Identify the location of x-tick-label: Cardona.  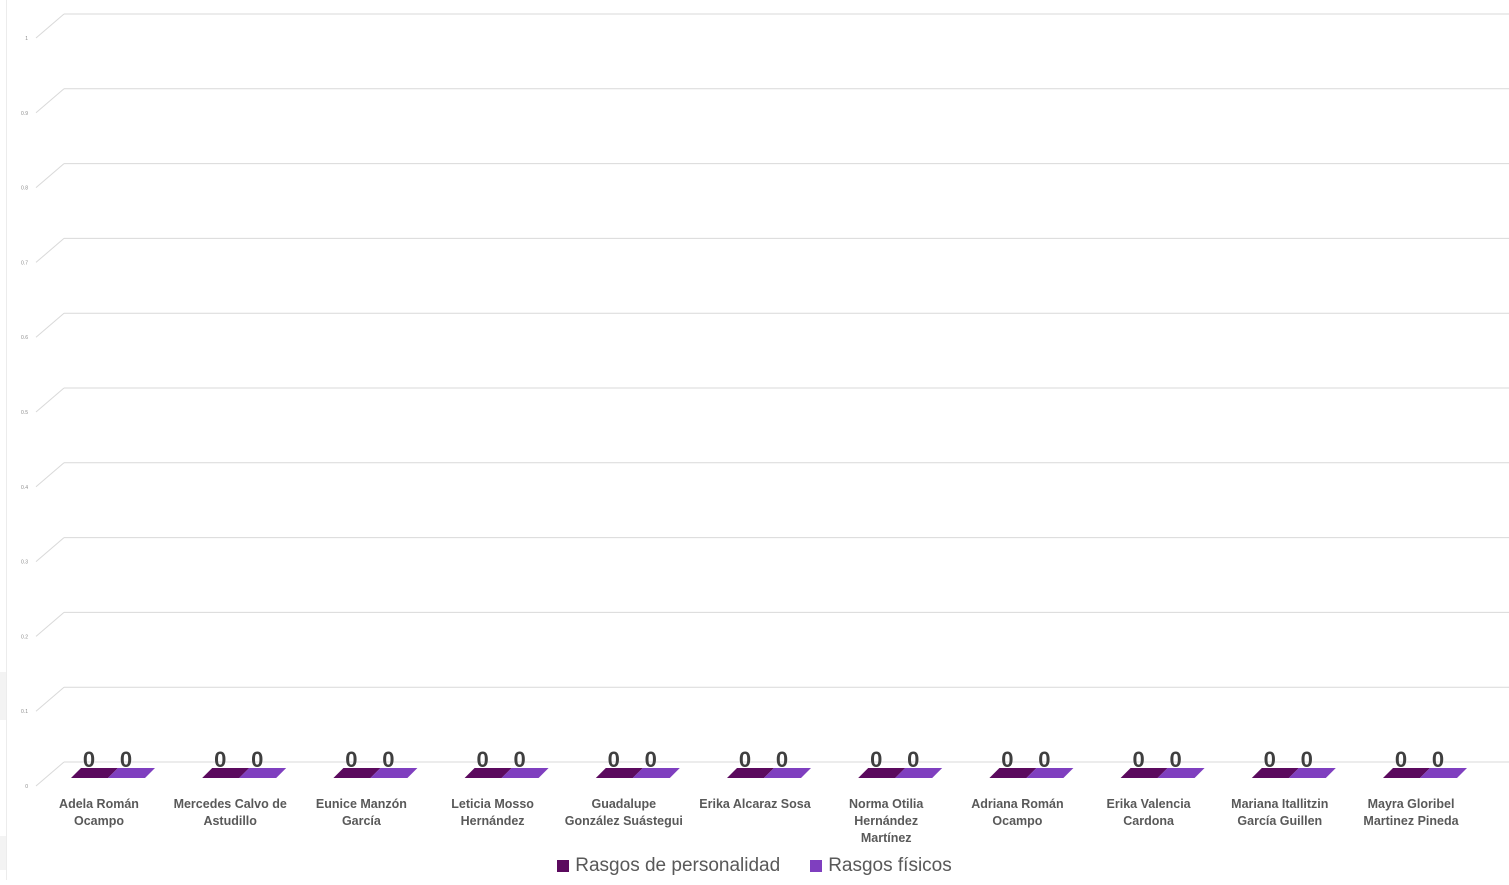
(1149, 821).